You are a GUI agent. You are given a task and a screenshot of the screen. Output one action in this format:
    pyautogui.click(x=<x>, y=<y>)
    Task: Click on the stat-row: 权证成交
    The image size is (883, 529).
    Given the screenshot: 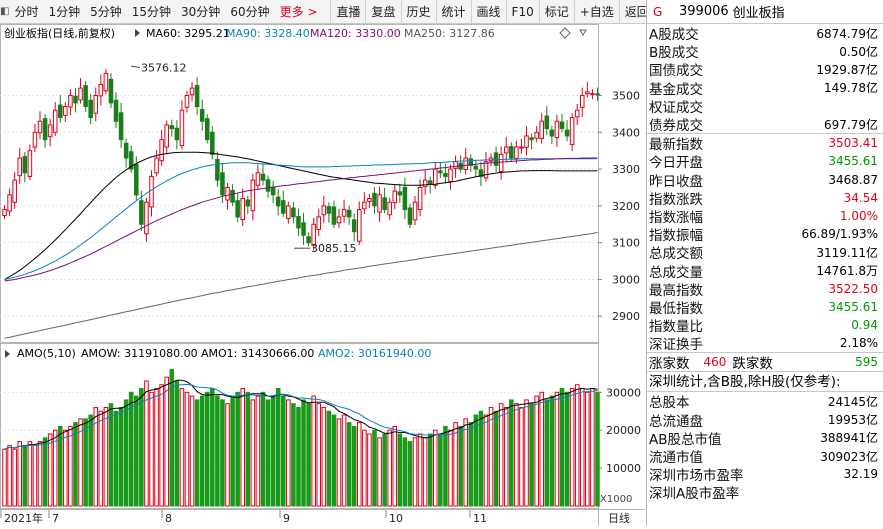 What is the action you would take?
    pyautogui.click(x=765, y=106)
    